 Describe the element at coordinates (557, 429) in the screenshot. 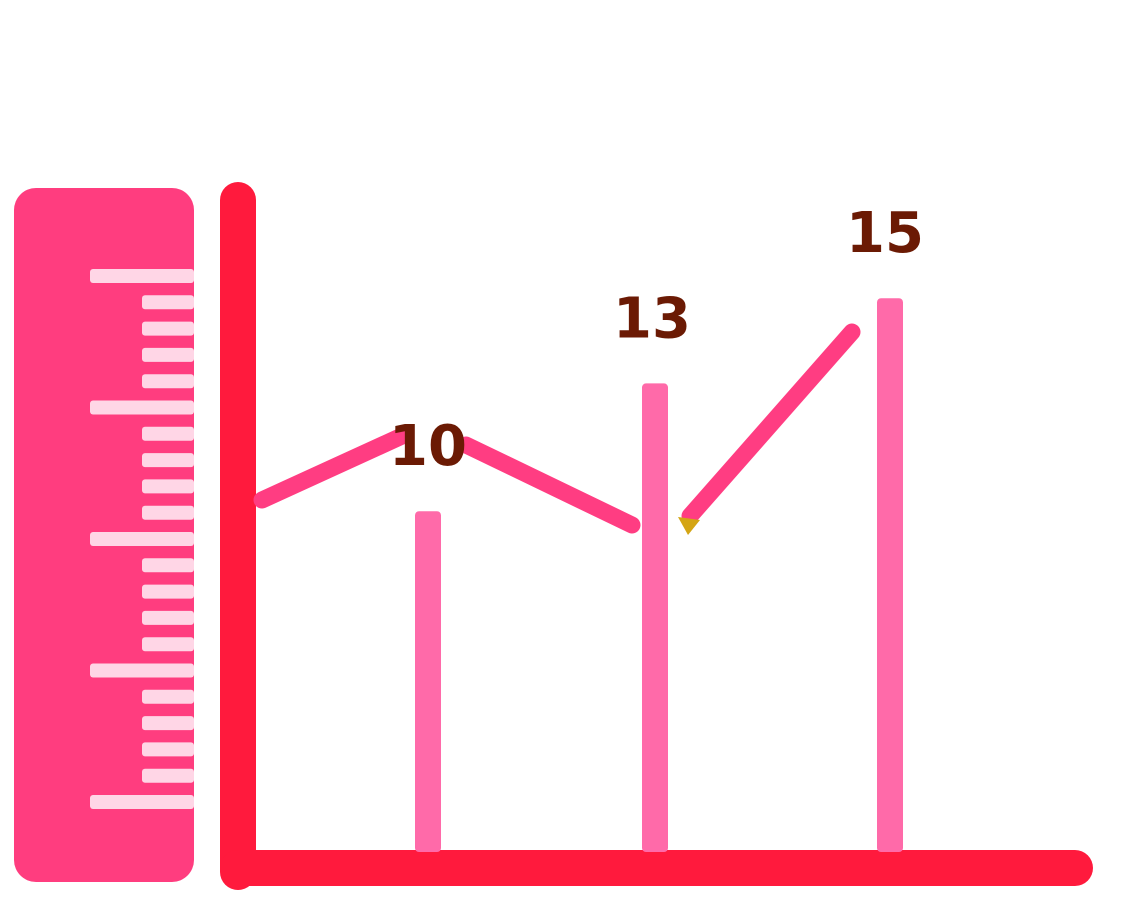

I see `trend-line` at that location.